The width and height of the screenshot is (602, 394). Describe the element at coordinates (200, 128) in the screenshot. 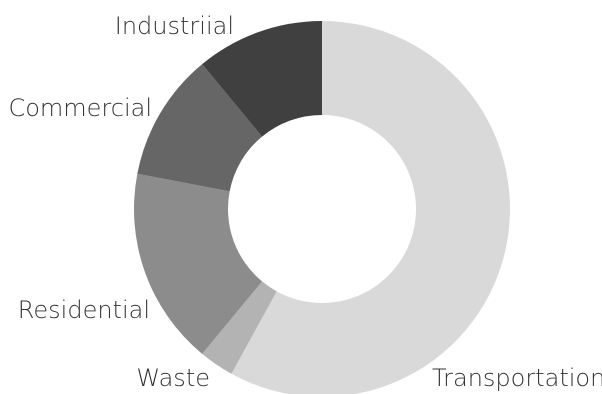

I see `slice-commercial` at that location.